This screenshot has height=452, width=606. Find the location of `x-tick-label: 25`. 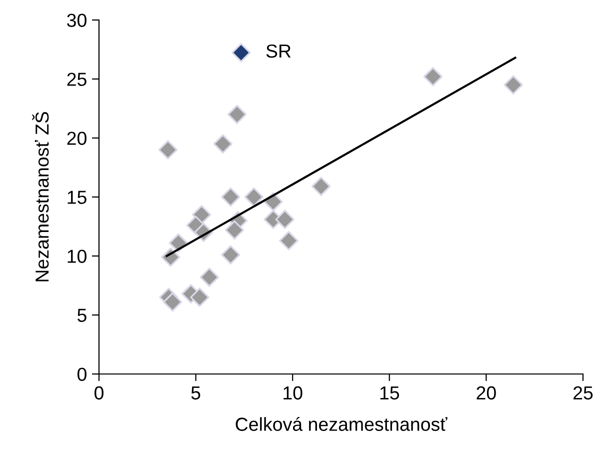

x-tick-label: 25 is located at coordinates (583, 393).